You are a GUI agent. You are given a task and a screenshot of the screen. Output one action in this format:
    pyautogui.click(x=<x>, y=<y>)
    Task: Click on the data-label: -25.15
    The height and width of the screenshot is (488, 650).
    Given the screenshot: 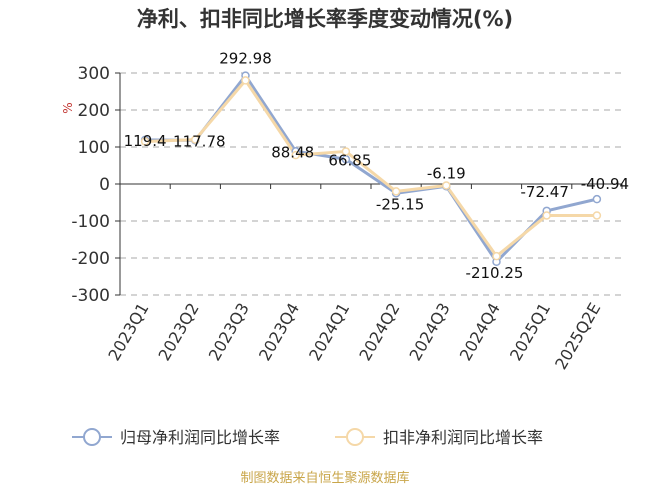 What is the action you would take?
    pyautogui.click(x=400, y=204)
    